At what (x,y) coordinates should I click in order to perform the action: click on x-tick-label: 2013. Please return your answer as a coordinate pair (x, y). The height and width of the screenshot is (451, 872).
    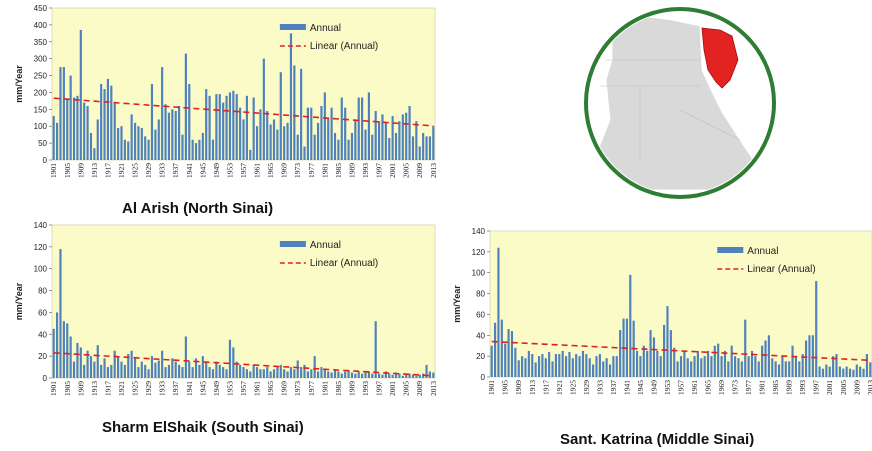
    Looking at the image, I should click on (433, 388).